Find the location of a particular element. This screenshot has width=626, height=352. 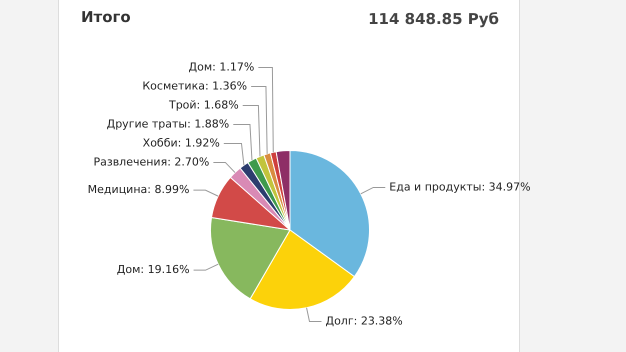

slice-label: Долг: 23.38% is located at coordinates (364, 321).